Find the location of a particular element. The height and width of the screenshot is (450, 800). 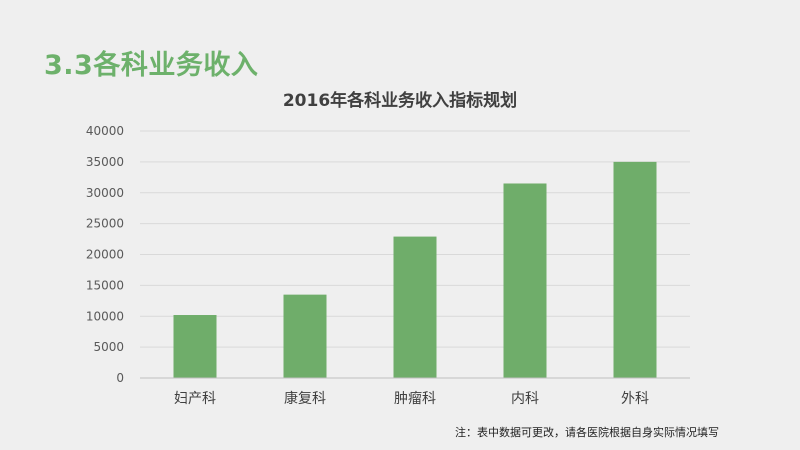

x-axis-category-labels: 妇产科 康复科 肿瘤科 内科 外科 is located at coordinates (411, 398).